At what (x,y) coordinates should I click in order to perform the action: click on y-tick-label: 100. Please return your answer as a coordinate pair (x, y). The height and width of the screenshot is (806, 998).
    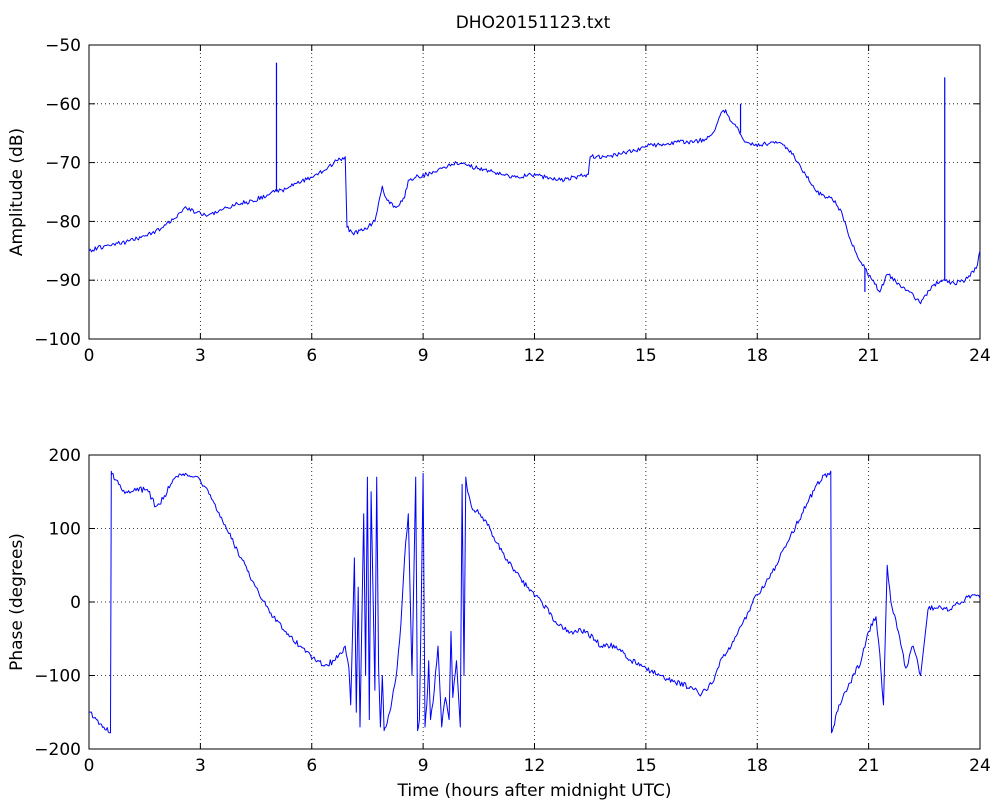
    Looking at the image, I should click on (65, 530).